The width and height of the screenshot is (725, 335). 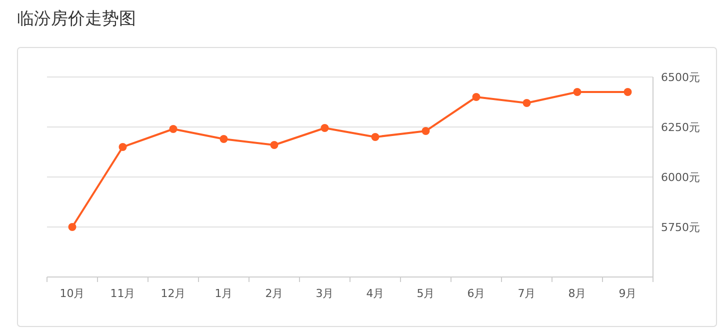 I want to click on title: 临汾房价走势图, so click(x=76, y=19).